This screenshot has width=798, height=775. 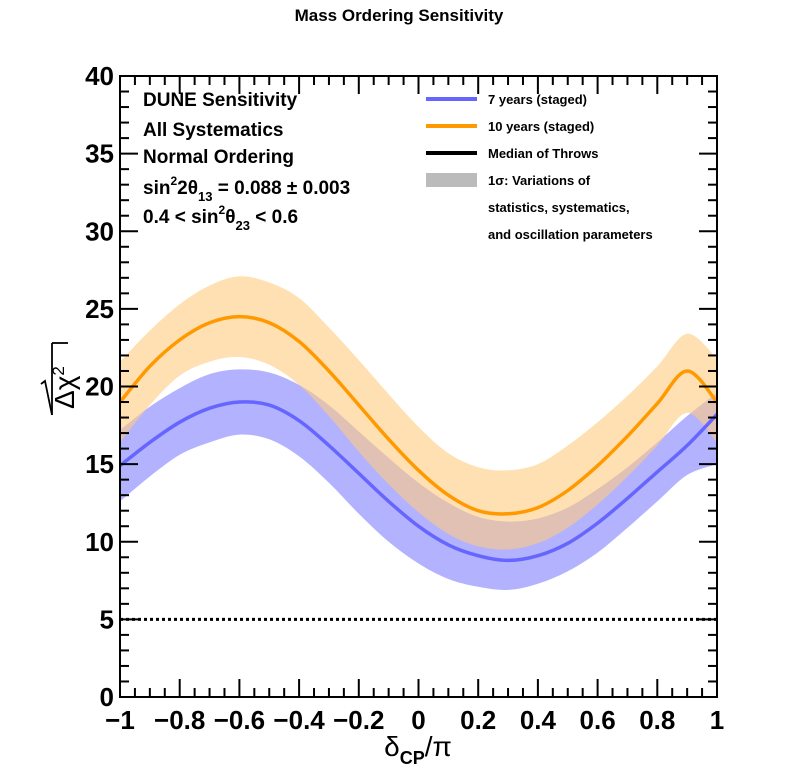 I want to click on legend-label: 7 years (staged), so click(x=537, y=99).